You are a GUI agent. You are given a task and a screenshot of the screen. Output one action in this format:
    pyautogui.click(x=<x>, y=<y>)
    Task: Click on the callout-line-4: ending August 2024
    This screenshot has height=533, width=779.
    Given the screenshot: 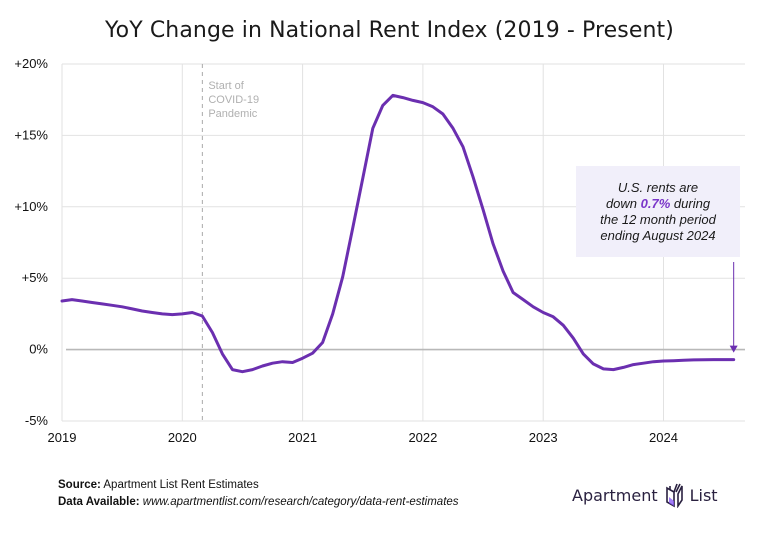 What is the action you would take?
    pyautogui.click(x=658, y=235)
    